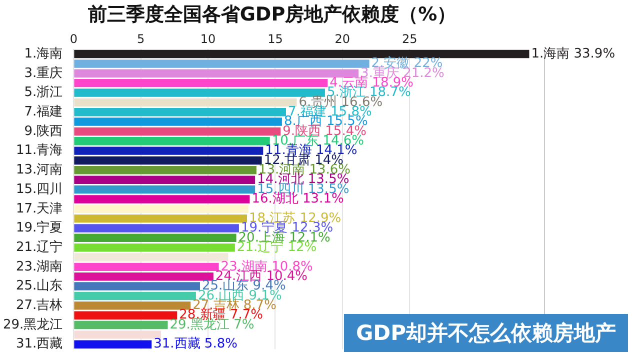 The height and width of the screenshot is (360, 640). I want to click on y-tick-label: 7.福建, so click(43, 112).